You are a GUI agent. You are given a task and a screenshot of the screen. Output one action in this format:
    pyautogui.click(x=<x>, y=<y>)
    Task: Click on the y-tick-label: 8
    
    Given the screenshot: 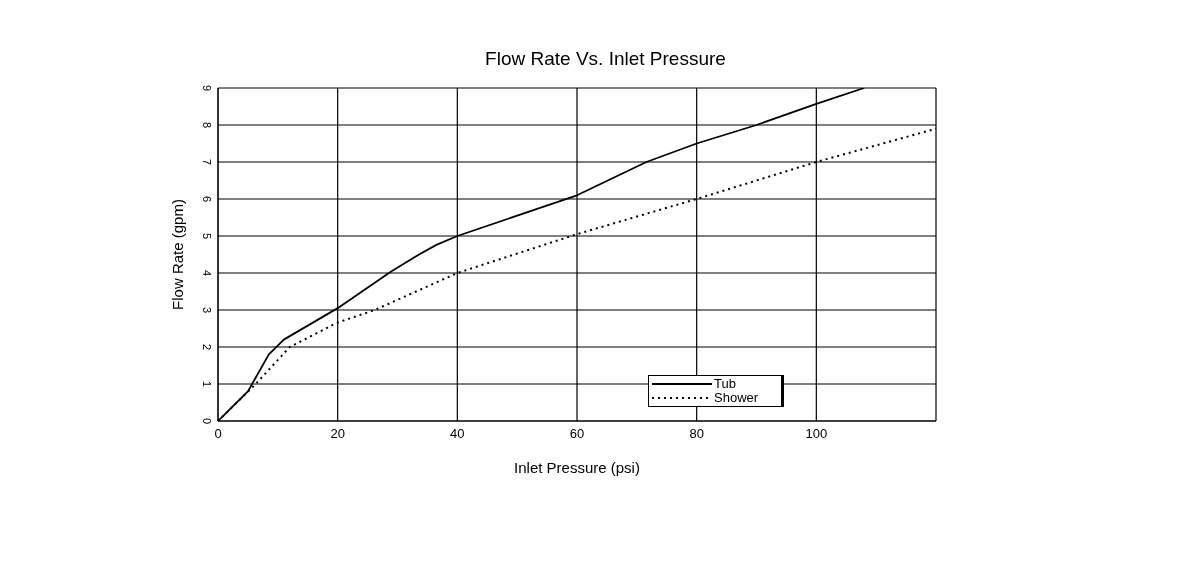 What is the action you would take?
    pyautogui.click(x=207, y=125)
    